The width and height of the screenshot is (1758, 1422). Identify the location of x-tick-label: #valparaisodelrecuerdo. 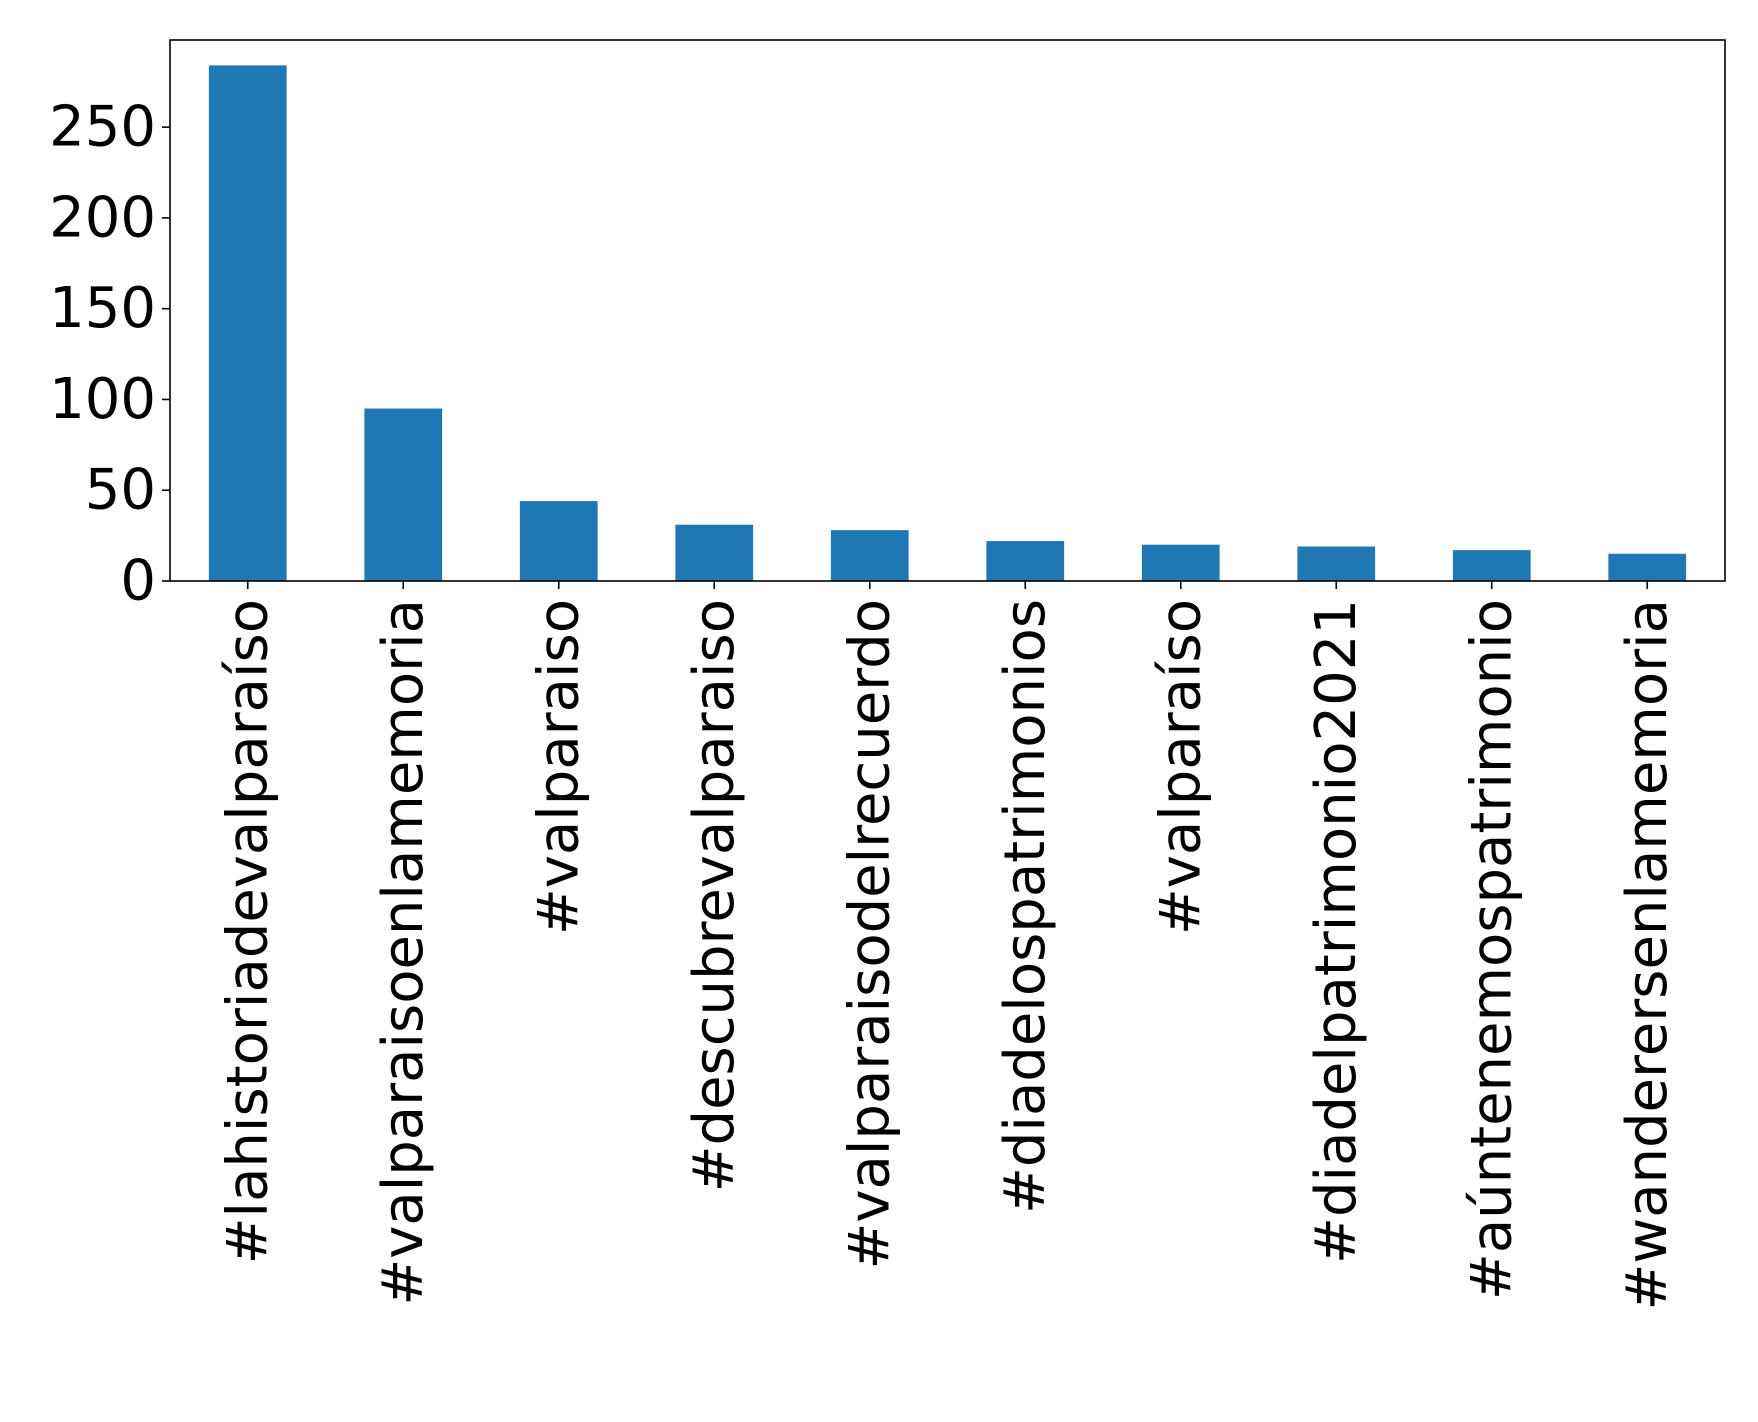
(869, 934).